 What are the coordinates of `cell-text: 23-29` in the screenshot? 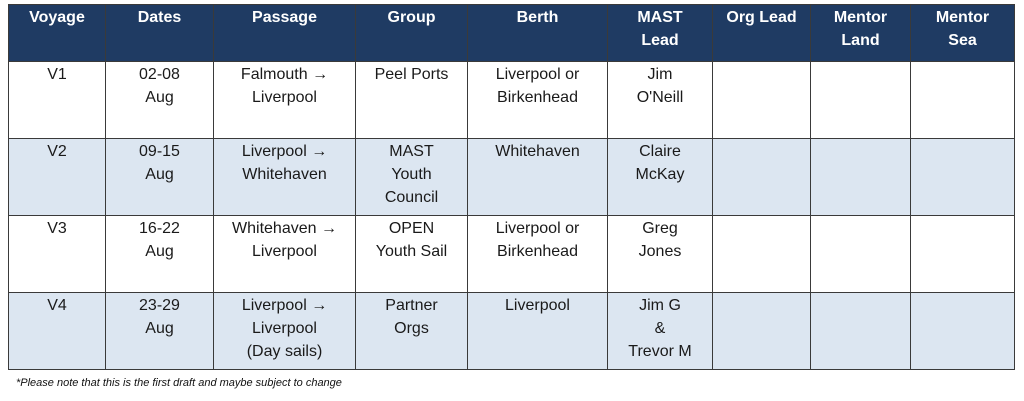 It's located at (159, 305).